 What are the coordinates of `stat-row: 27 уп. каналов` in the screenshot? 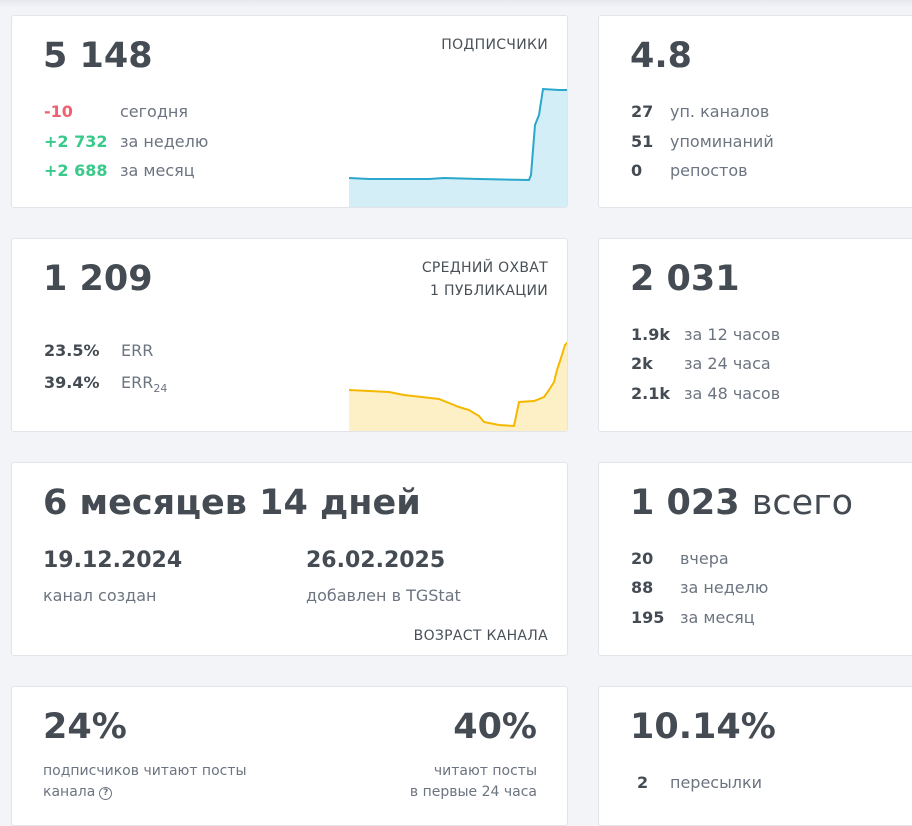 It's located at (771, 113).